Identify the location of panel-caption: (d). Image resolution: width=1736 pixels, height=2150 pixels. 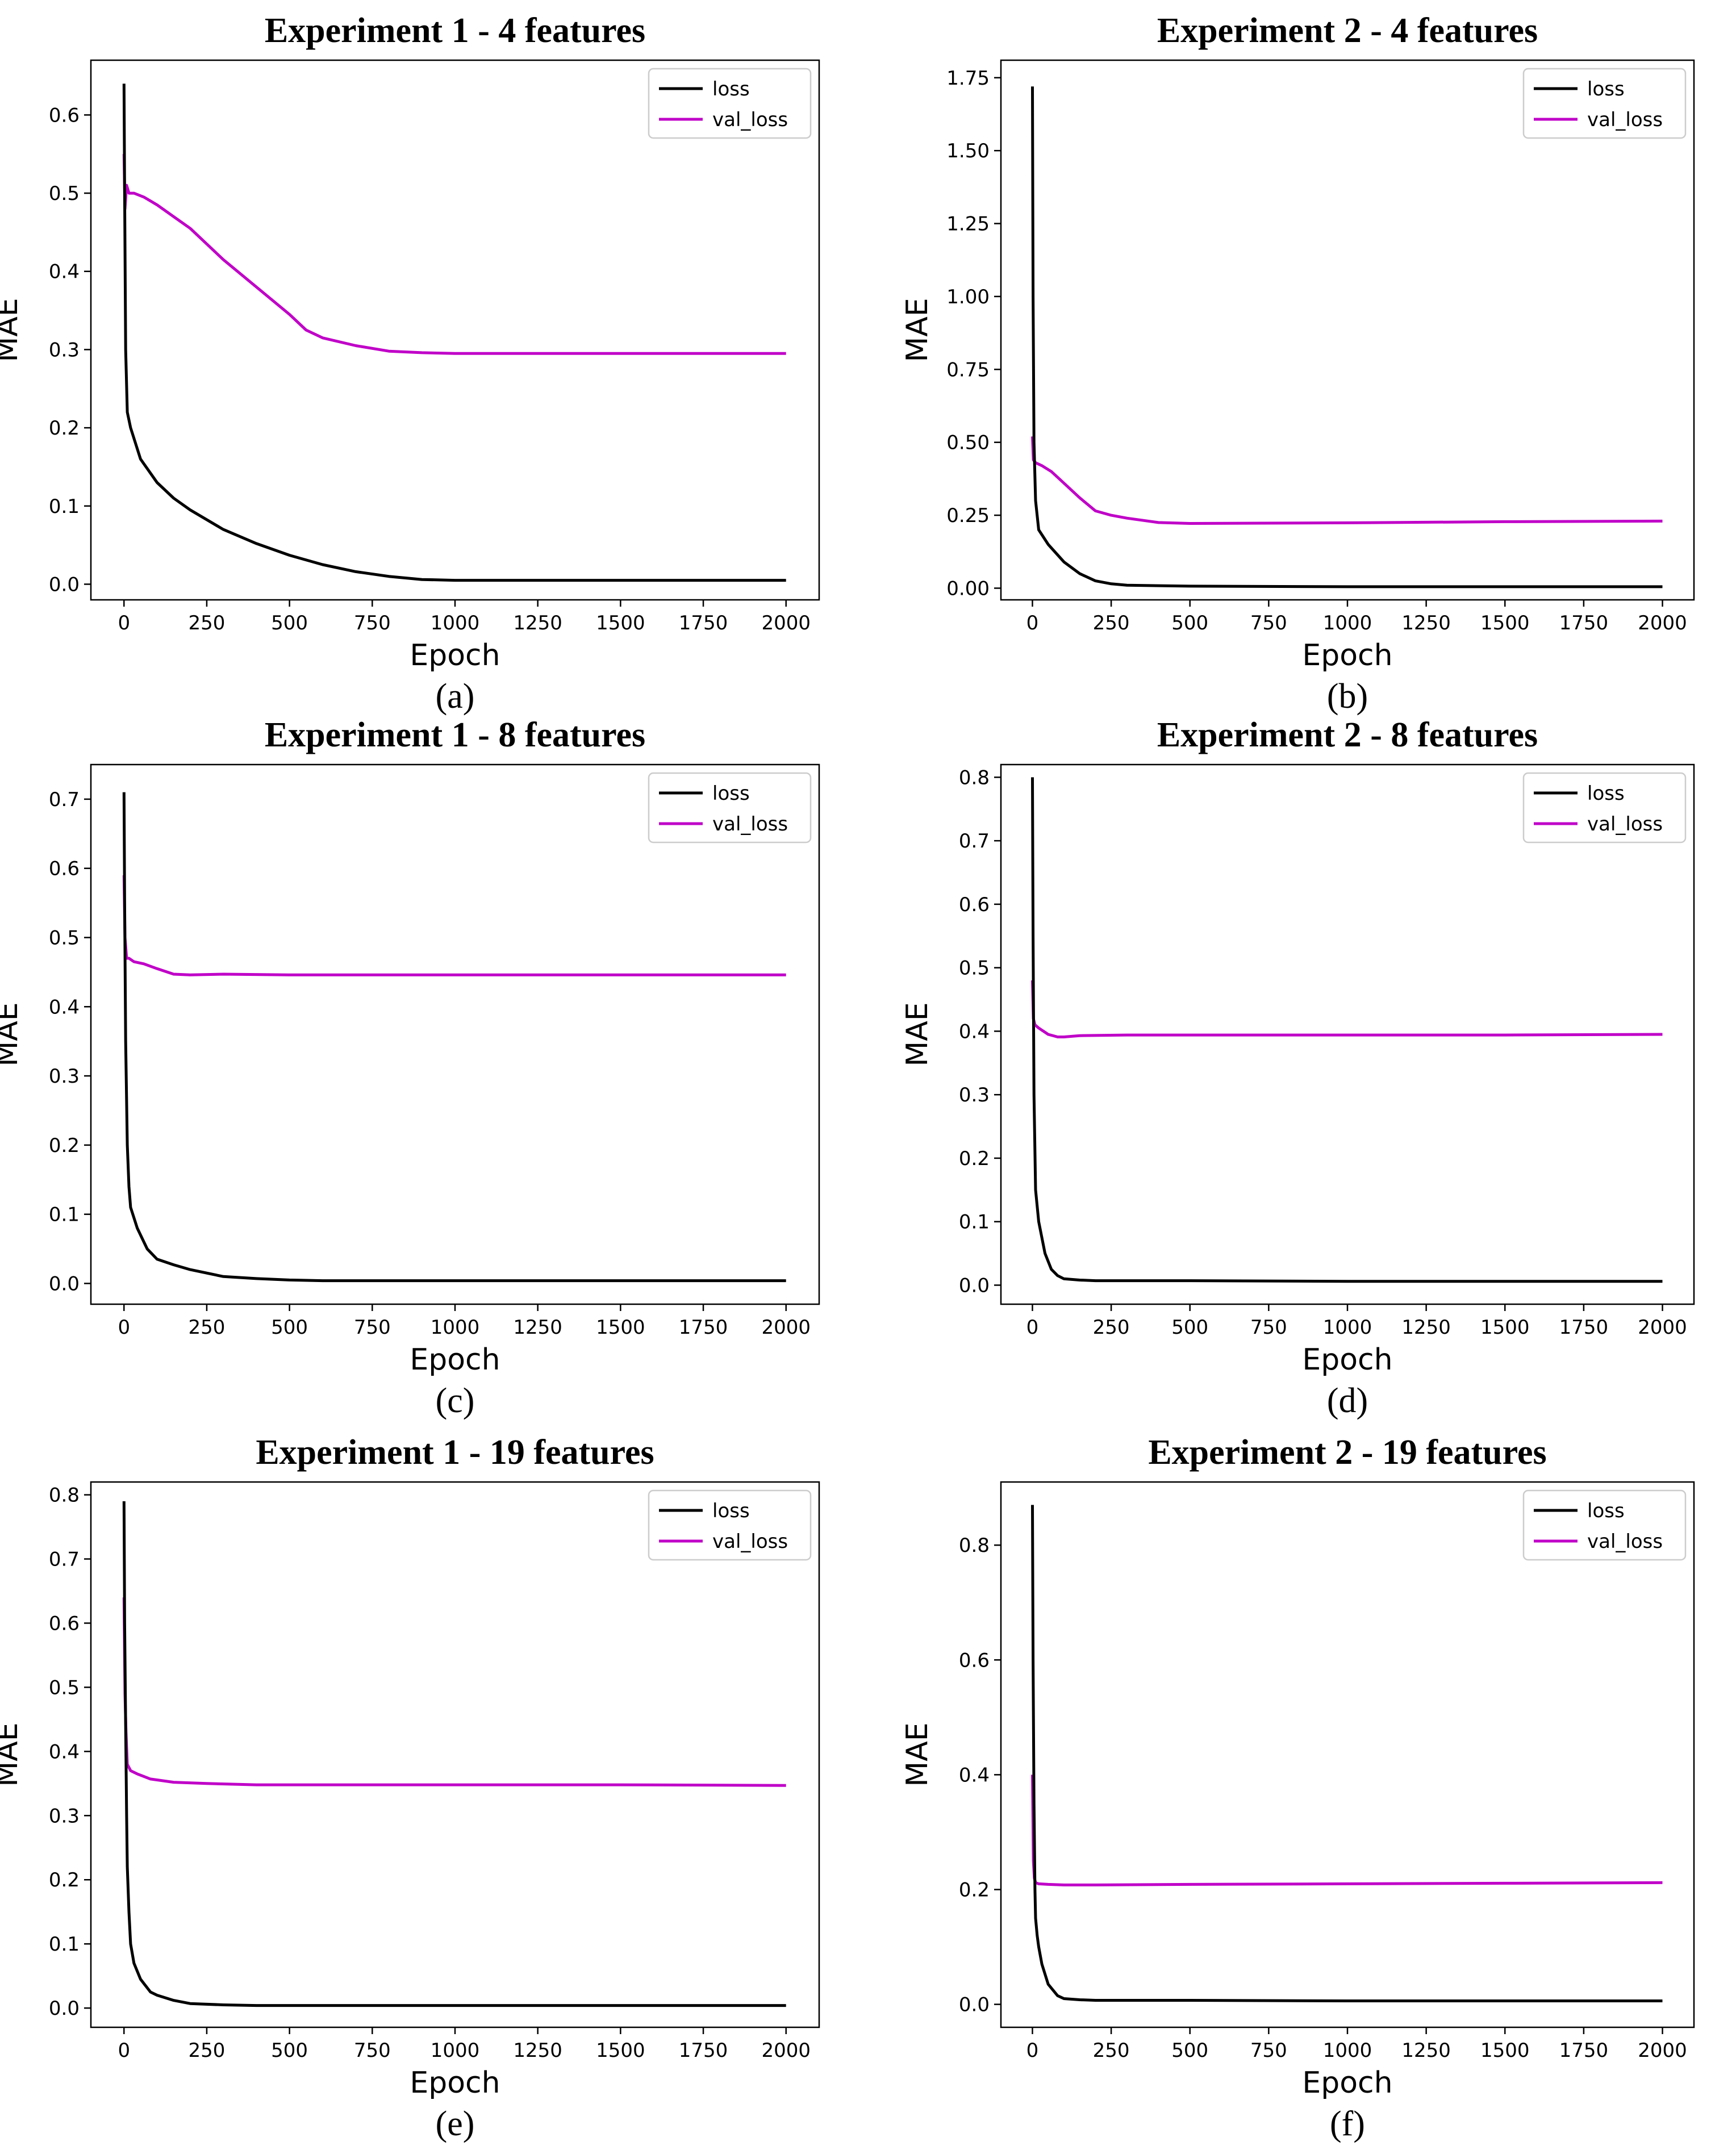
(1347, 1401).